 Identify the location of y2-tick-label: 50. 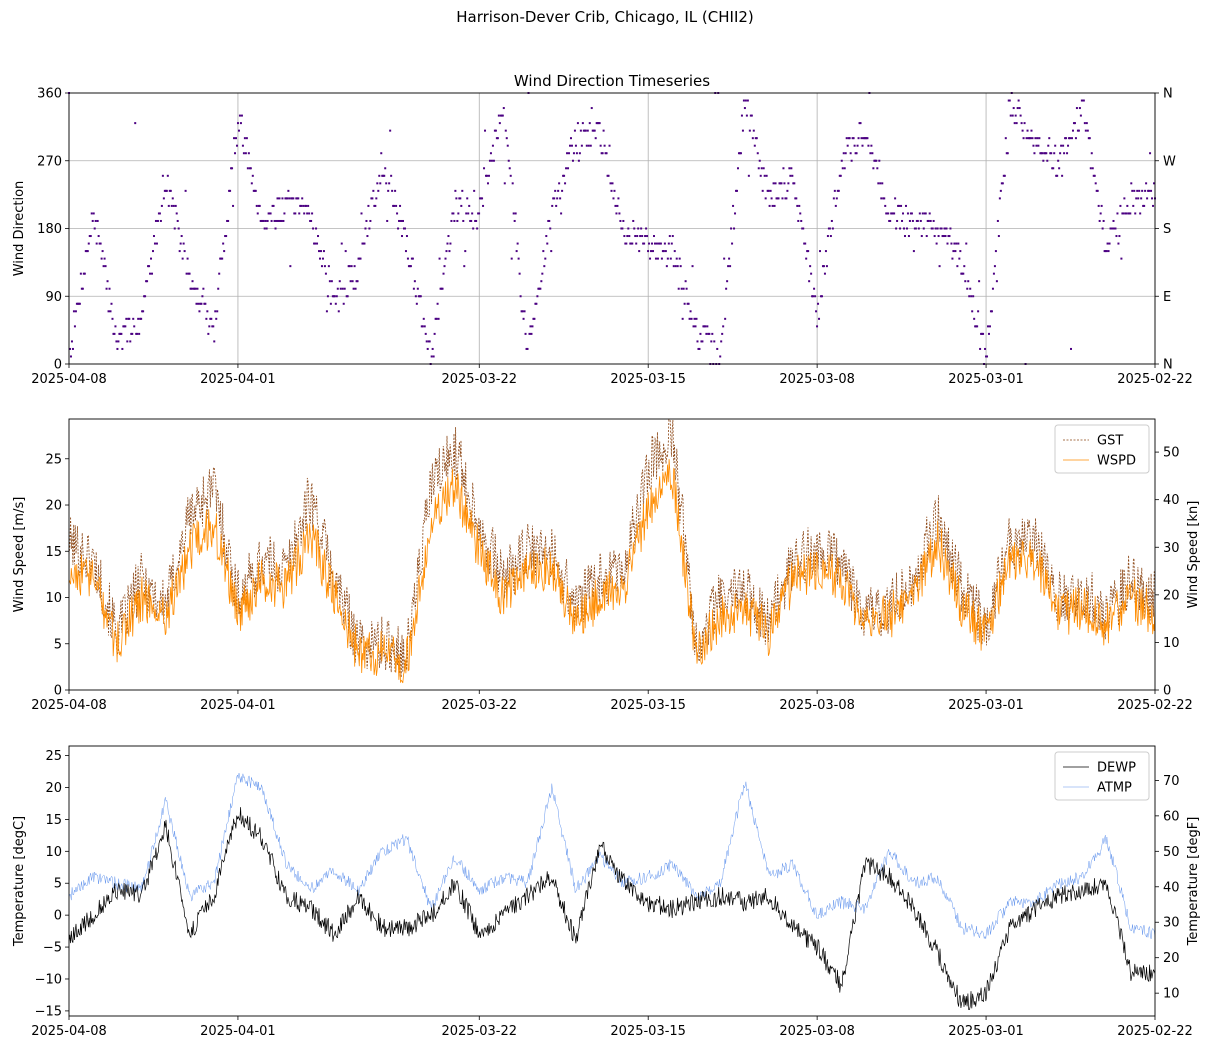
(1171, 453).